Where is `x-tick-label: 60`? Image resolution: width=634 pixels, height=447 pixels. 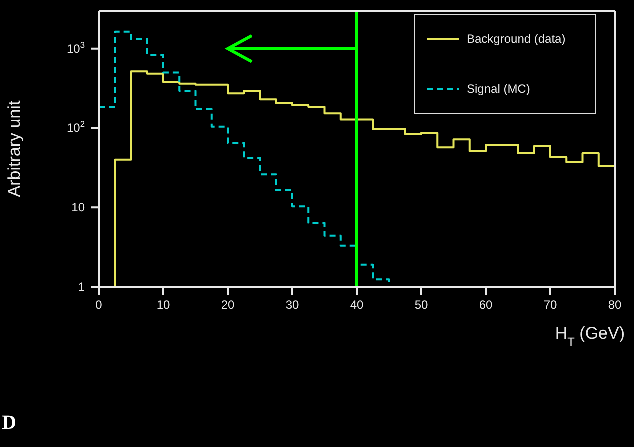
x-tick-label: 60 is located at coordinates (486, 305).